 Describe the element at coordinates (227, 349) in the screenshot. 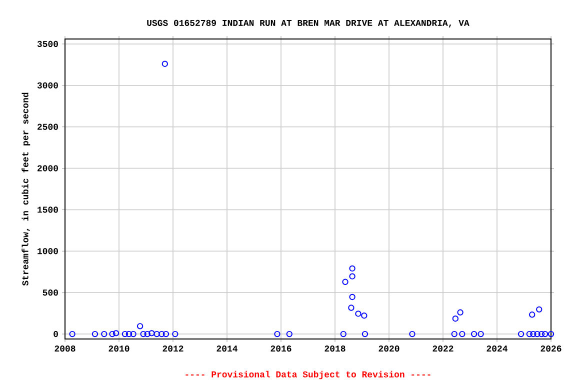

I see `x-tick-label: 2014` at that location.